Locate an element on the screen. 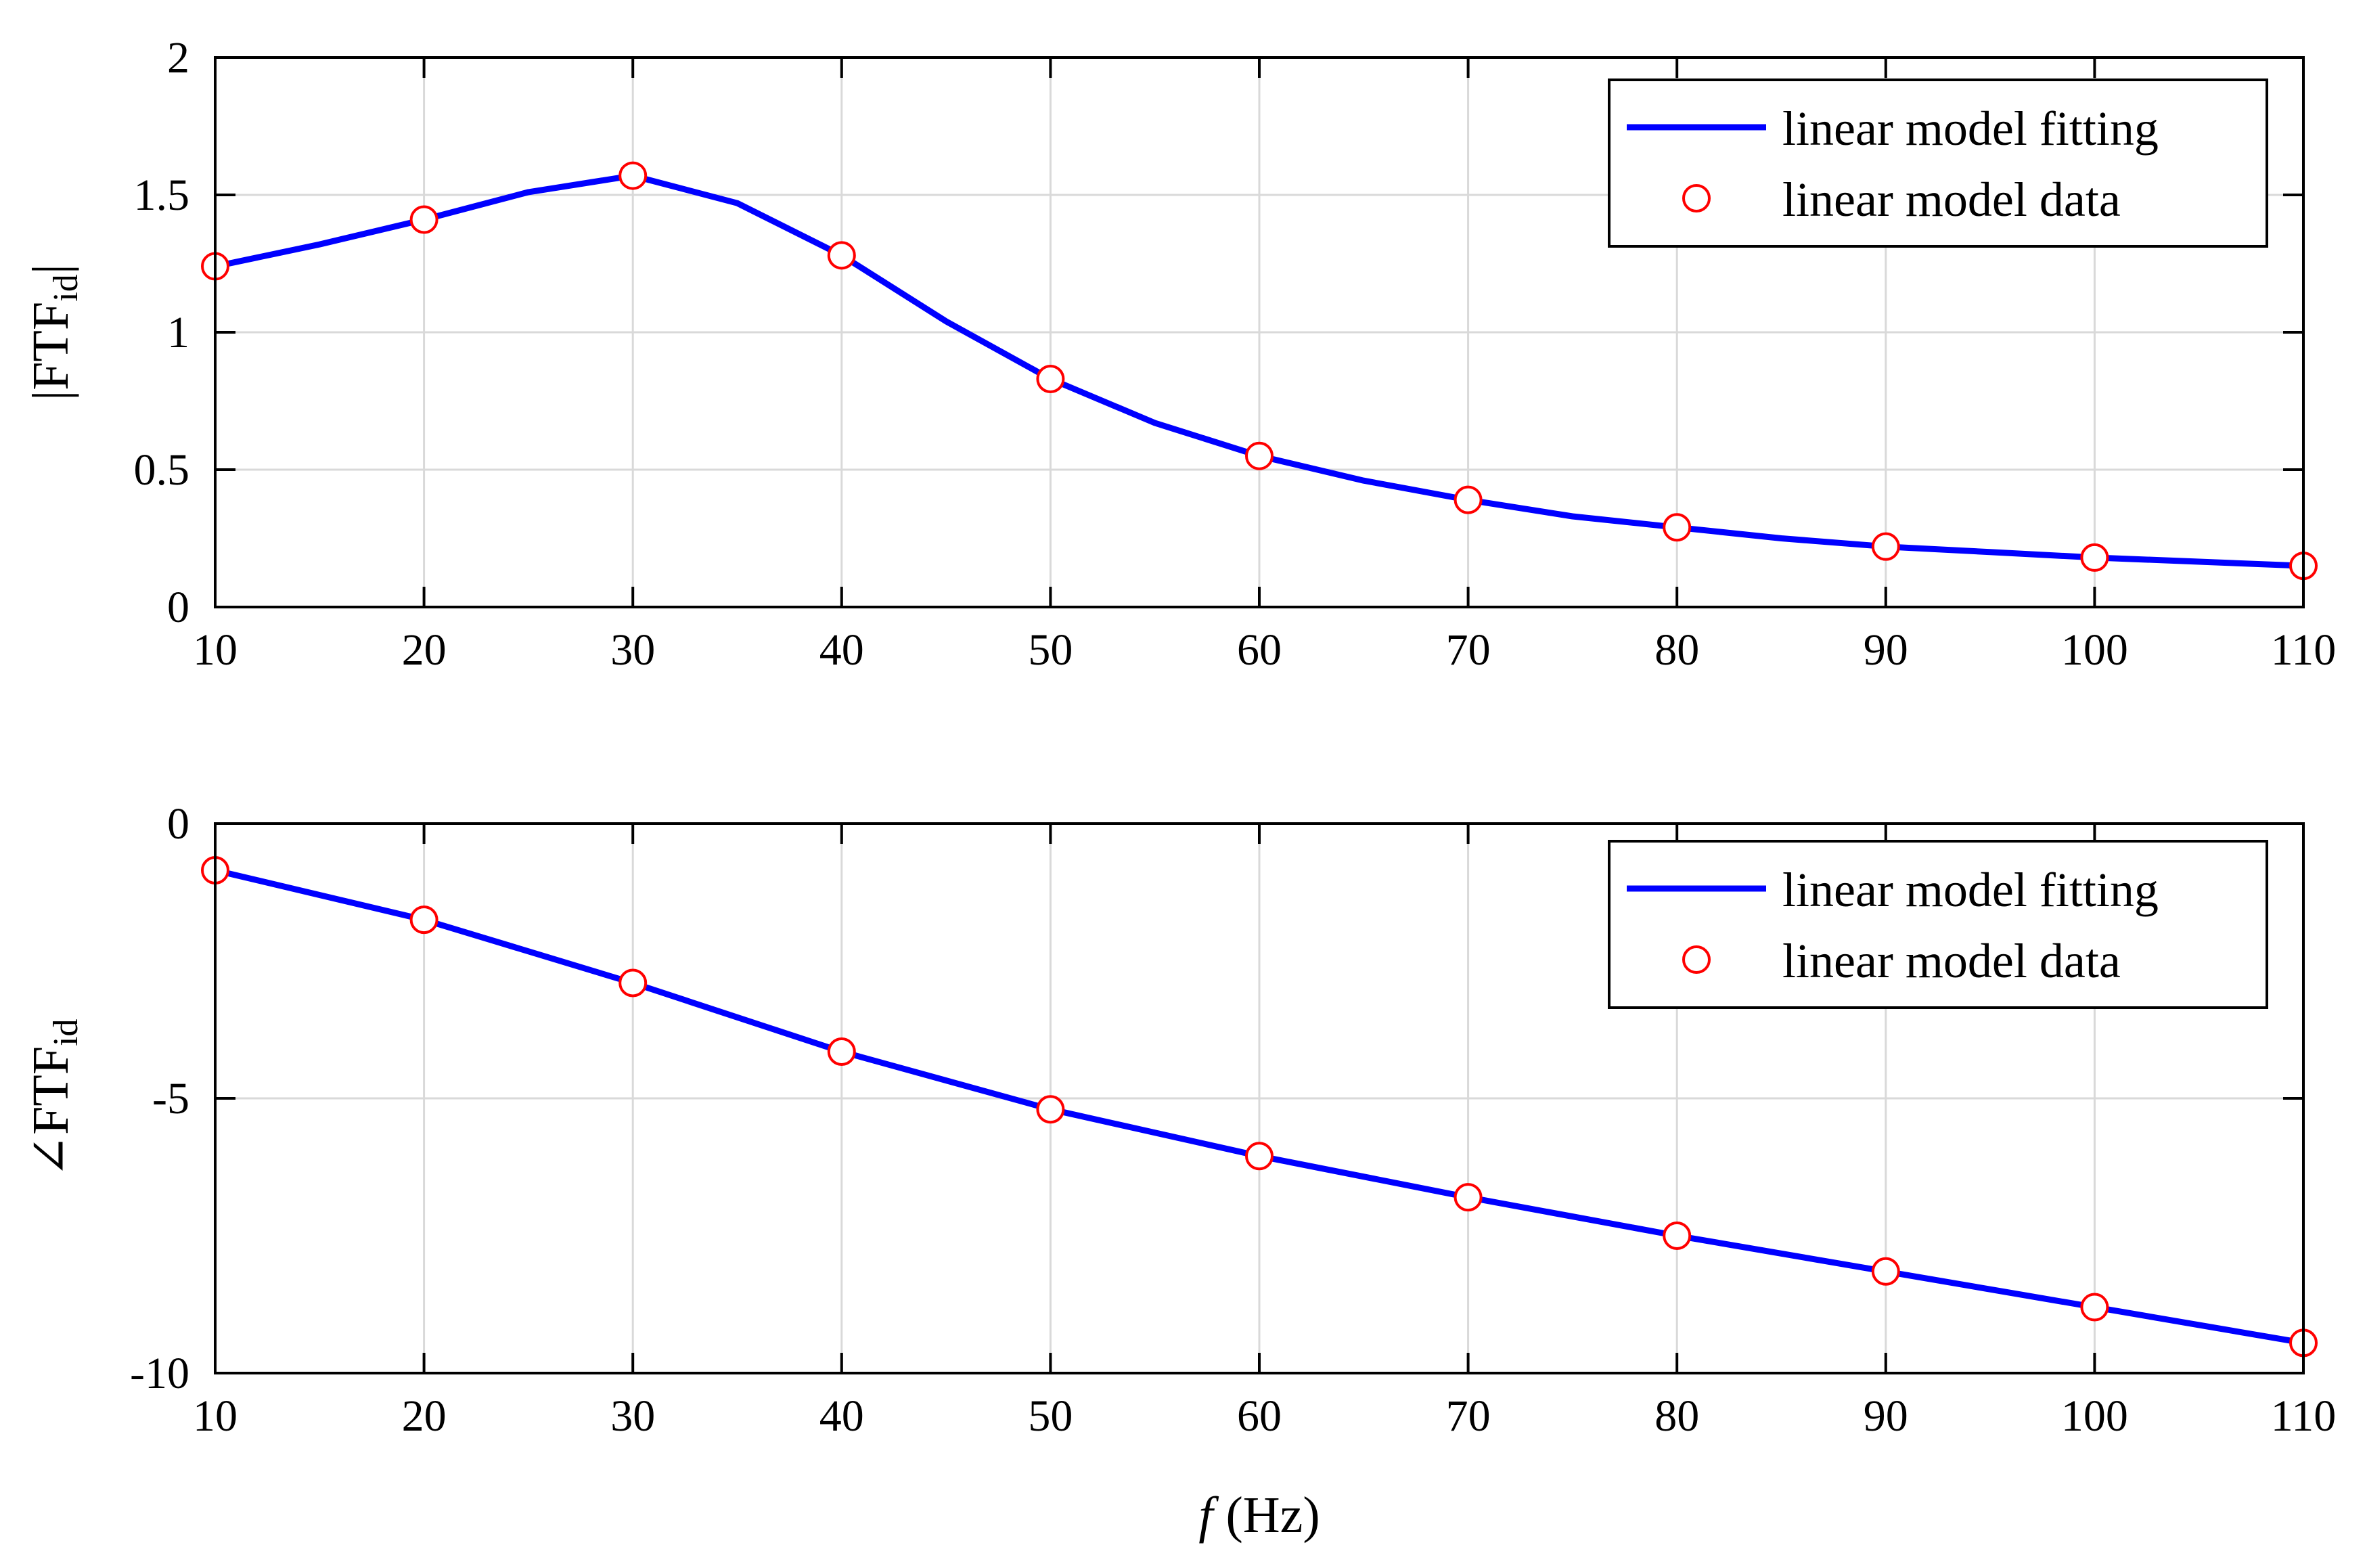 The image size is (2365, 1568). y-axis-label-main: ∠FTF is located at coordinates (50, 1112).